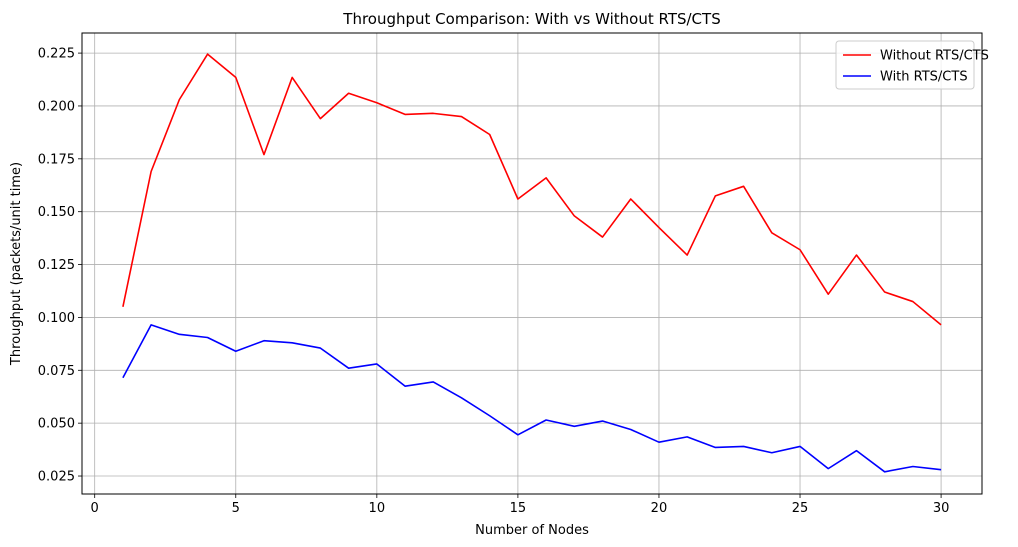  What do you see at coordinates (56, 371) in the screenshot?
I see `y-tick-label: 0.075` at bounding box center [56, 371].